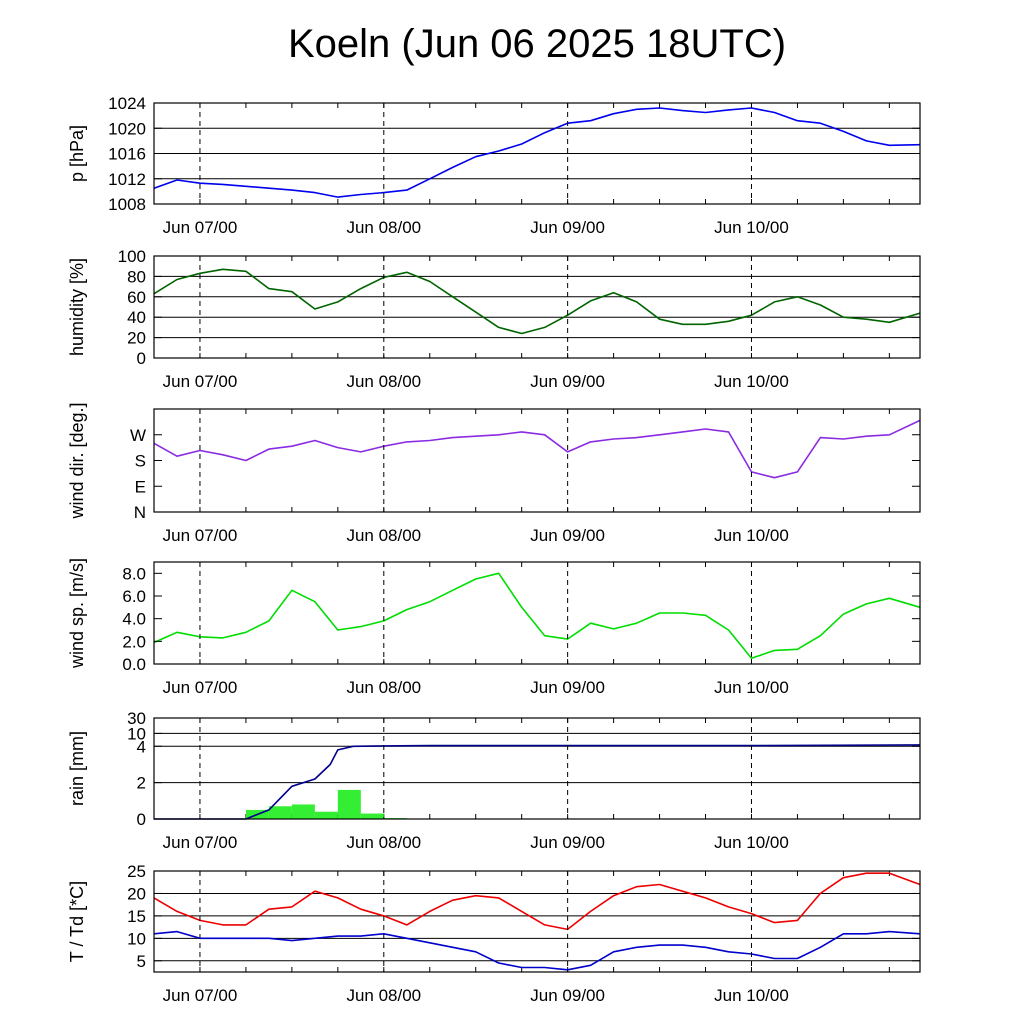 The height and width of the screenshot is (1024, 1024). What do you see at coordinates (136, 916) in the screenshot?
I see `y-tick-label: 15` at bounding box center [136, 916].